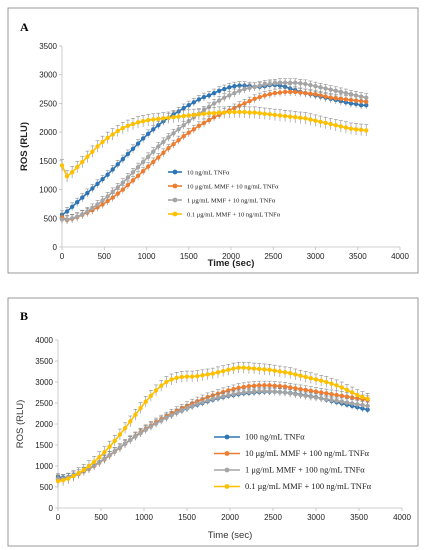 This screenshot has width=426, height=550. Describe the element at coordinates (307, 453) in the screenshot. I see `panel-b-legend-label: 10 μg/mL MMF + 100 ng/mL TNFα` at that location.